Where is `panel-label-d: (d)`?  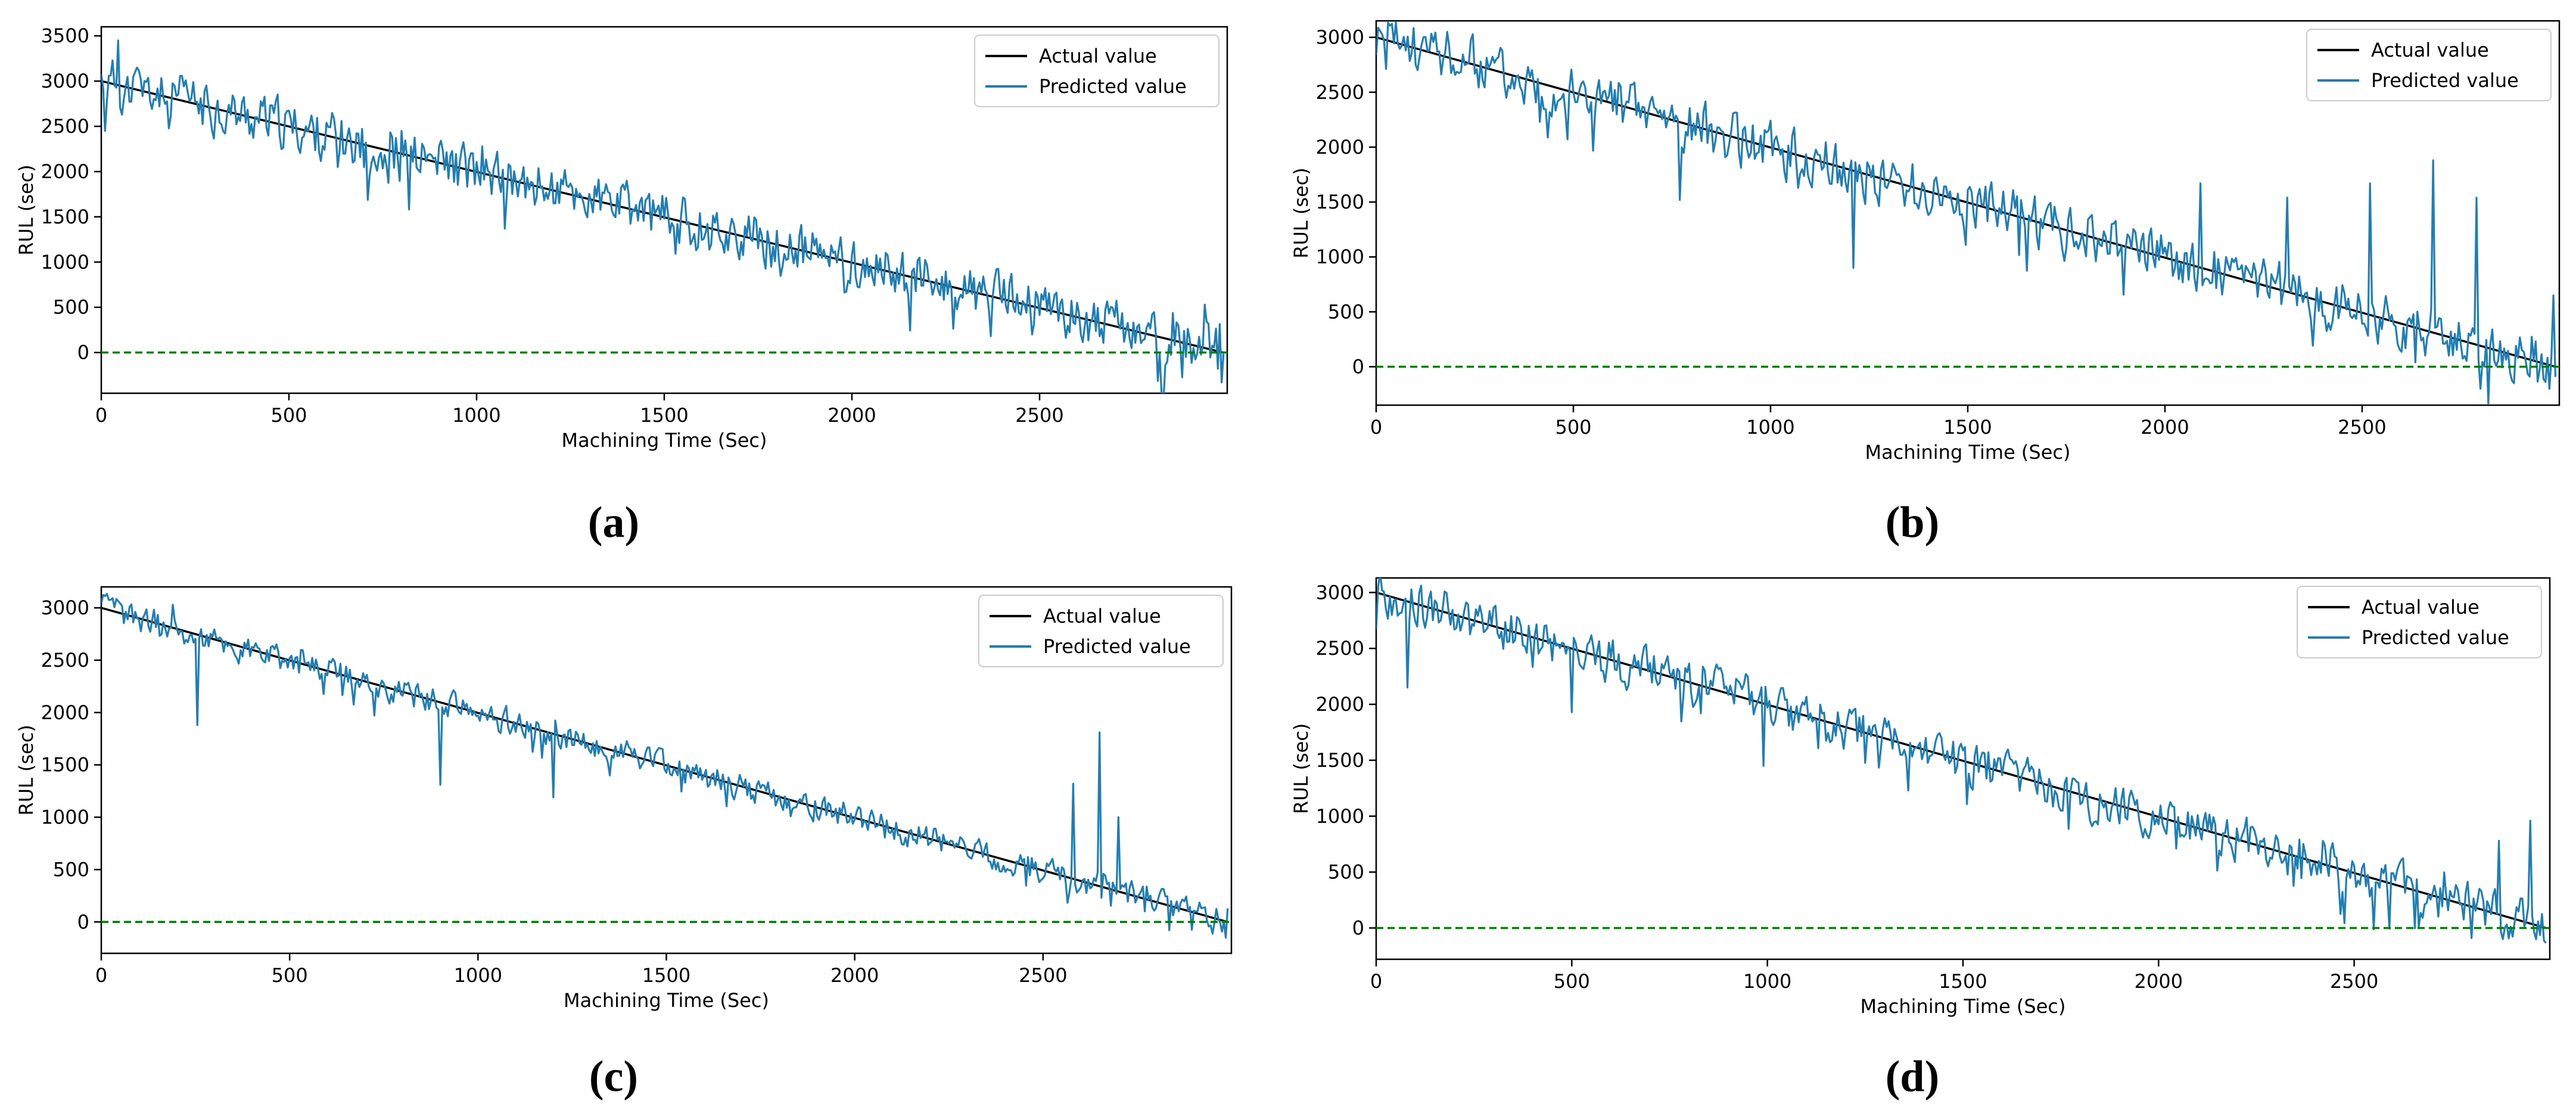
panel-label-d: (d) is located at coordinates (1912, 1076).